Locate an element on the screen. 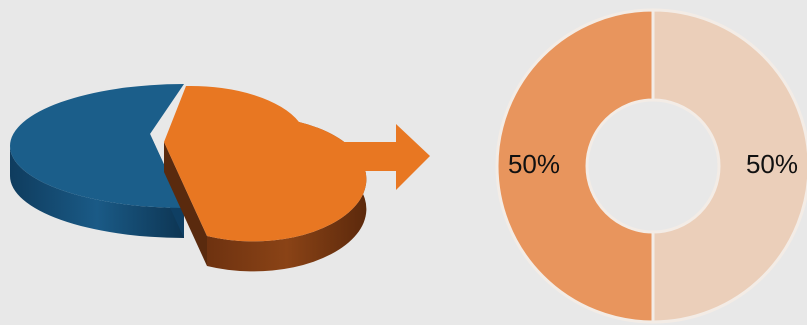 This screenshot has width=807, height=325. pie3d-slice-orange-cut-side is located at coordinates (185, 204).